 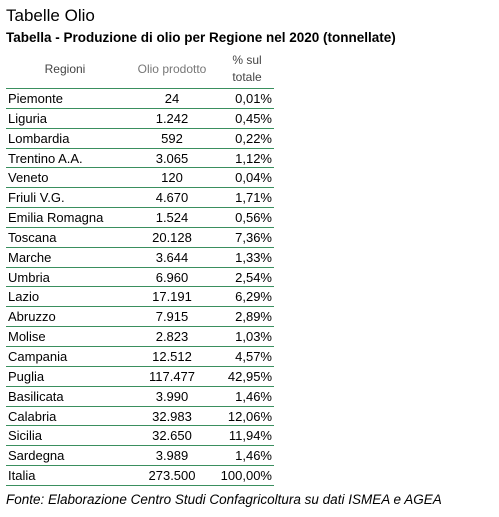 What do you see at coordinates (32, 237) in the screenshot?
I see `cell-region: Toscana` at bounding box center [32, 237].